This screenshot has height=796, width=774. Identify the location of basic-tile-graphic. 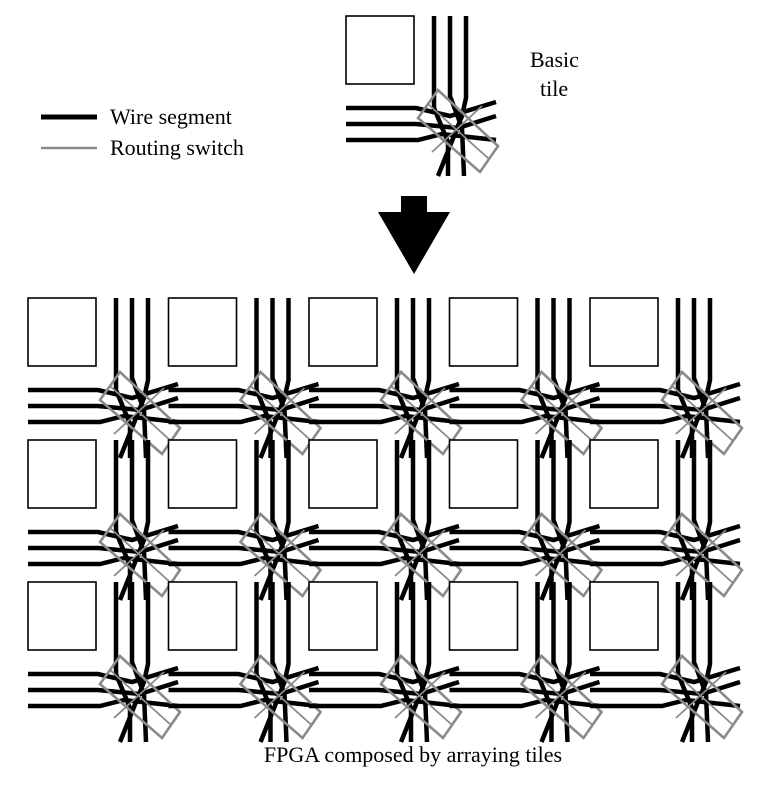
(422, 96).